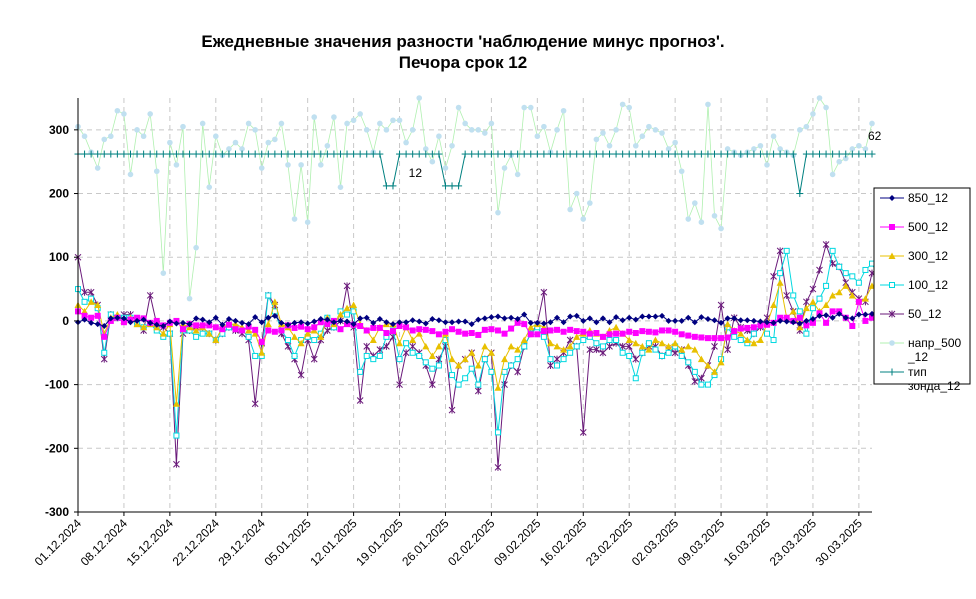  I want to click on legend-entry-3: 100_12, so click(914, 285).